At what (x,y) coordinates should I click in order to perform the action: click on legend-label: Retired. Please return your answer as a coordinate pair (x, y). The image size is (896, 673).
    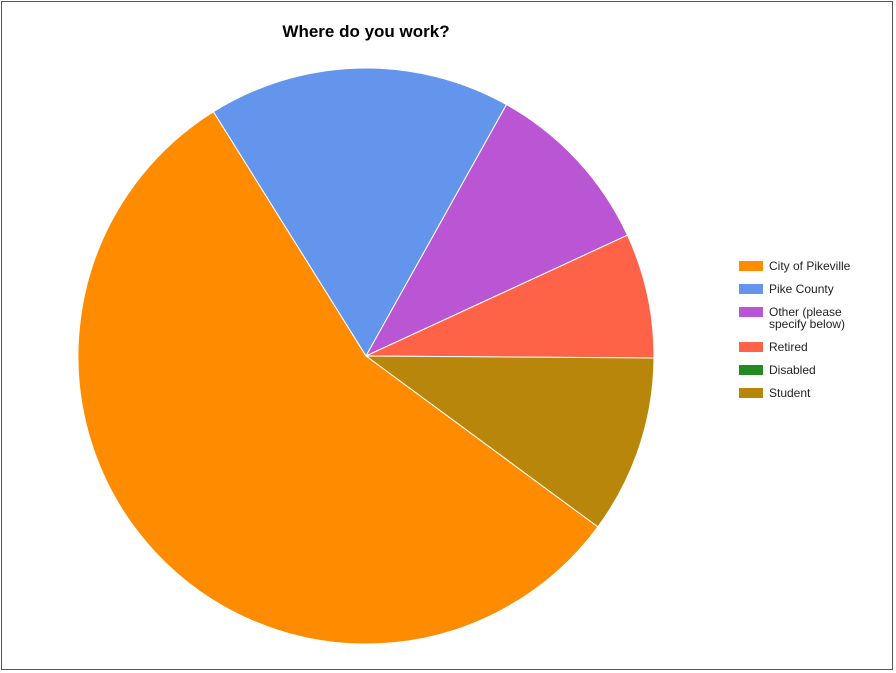
    Looking at the image, I should click on (788, 347).